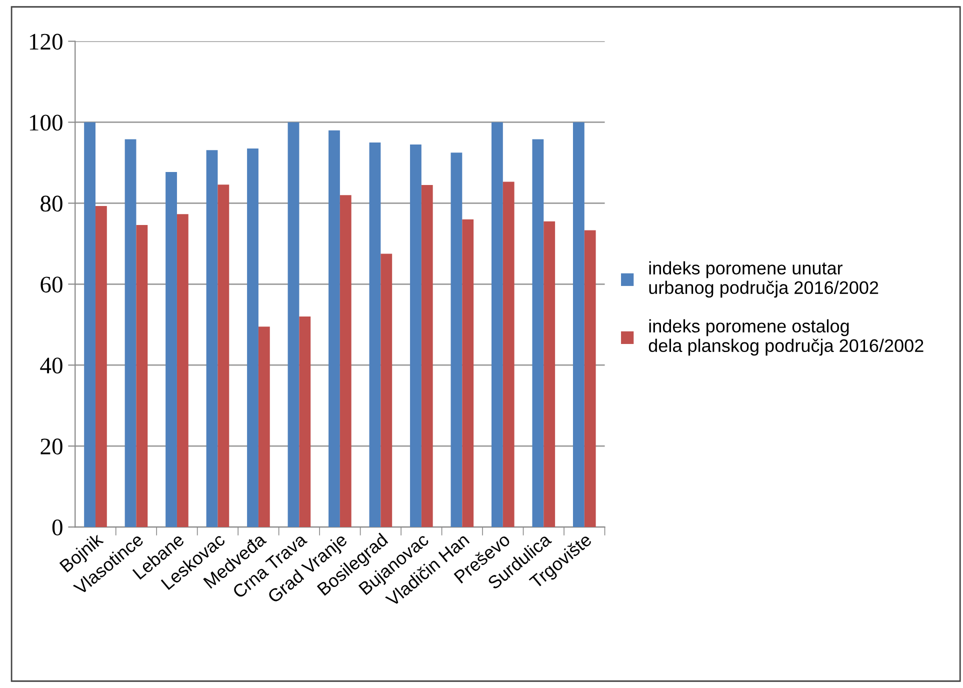 The image size is (963, 688). What do you see at coordinates (46, 42) in the screenshot?
I see `y-tick-label: 120` at bounding box center [46, 42].